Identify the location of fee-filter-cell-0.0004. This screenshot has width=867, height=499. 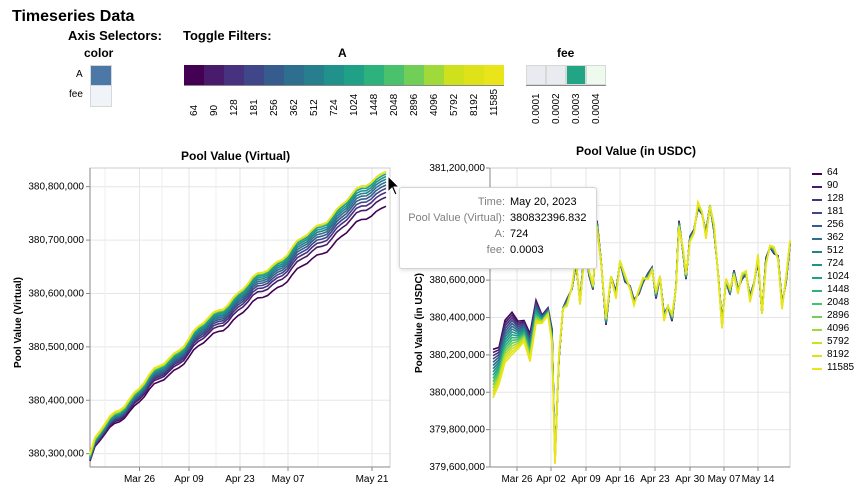
(596, 75).